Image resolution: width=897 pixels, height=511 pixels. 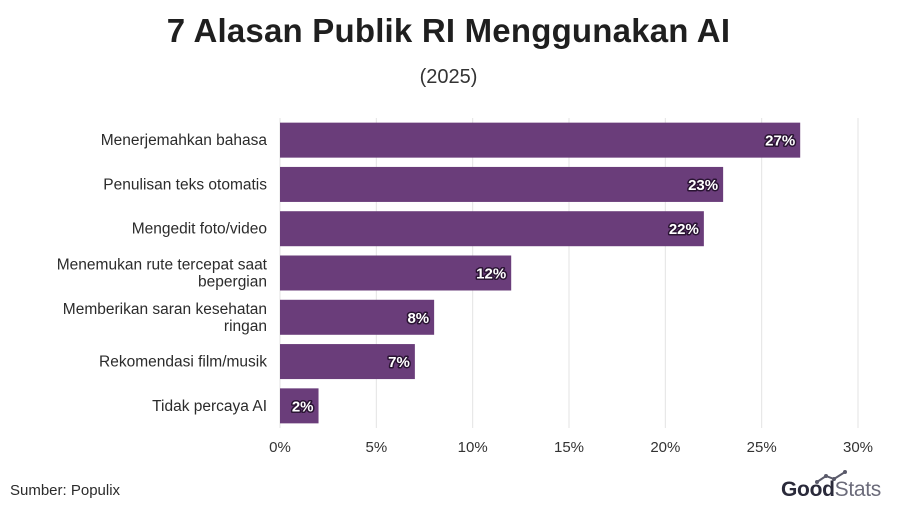 I want to click on data-label: 8%, so click(x=418, y=318).